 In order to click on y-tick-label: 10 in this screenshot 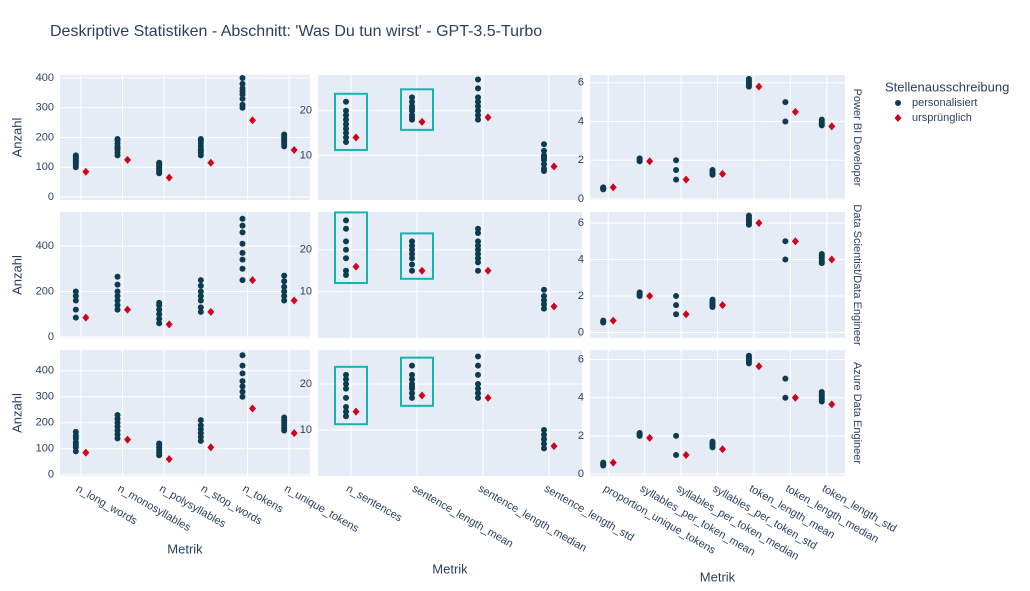, I will do `click(306, 292)`.